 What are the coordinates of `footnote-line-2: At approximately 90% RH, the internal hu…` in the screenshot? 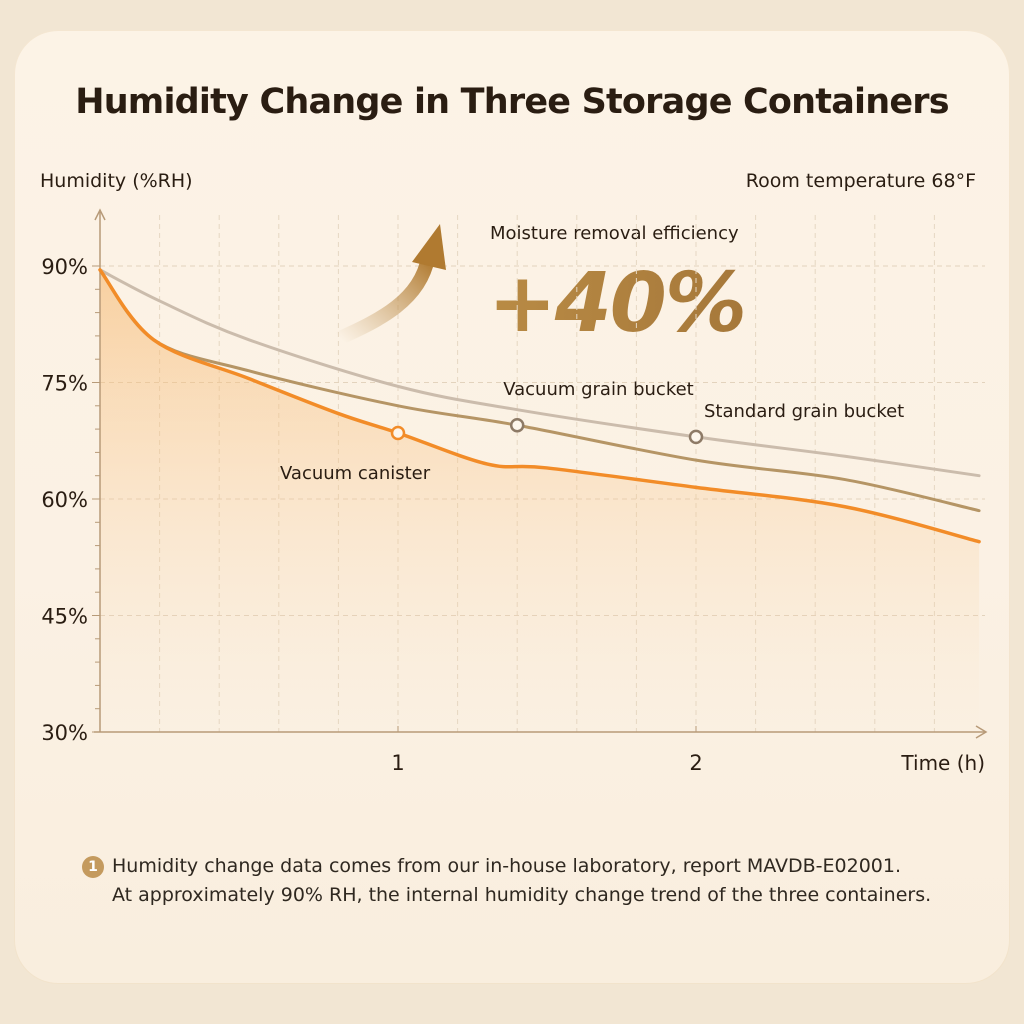 It's located at (522, 895).